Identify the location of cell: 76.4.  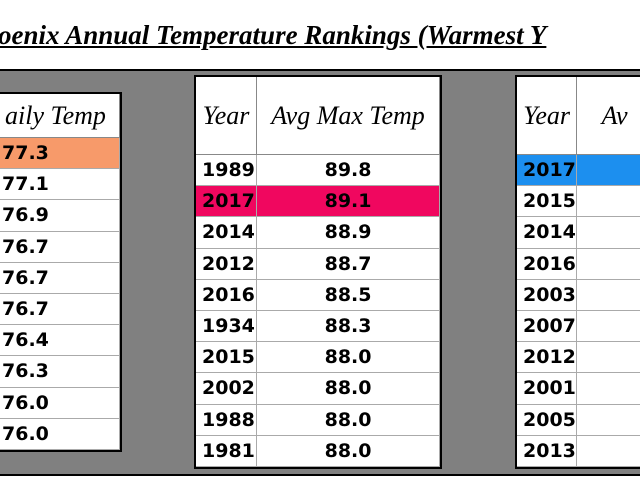
(60, 340).